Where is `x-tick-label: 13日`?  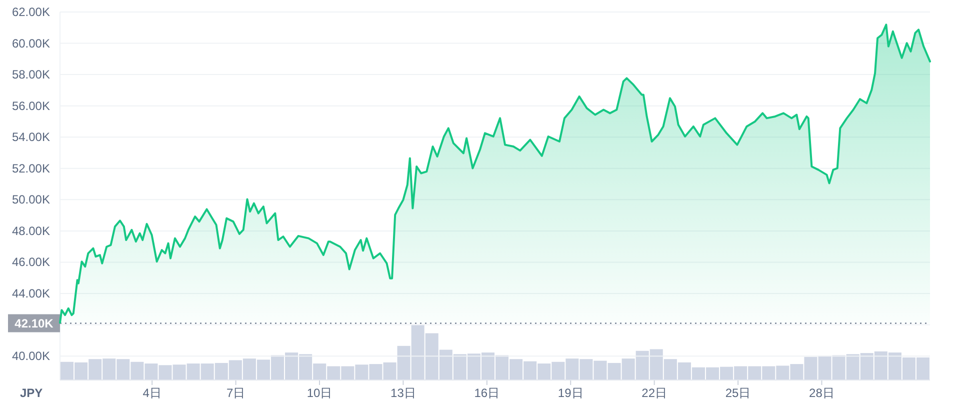 x-tick-label: 13日 is located at coordinates (403, 393).